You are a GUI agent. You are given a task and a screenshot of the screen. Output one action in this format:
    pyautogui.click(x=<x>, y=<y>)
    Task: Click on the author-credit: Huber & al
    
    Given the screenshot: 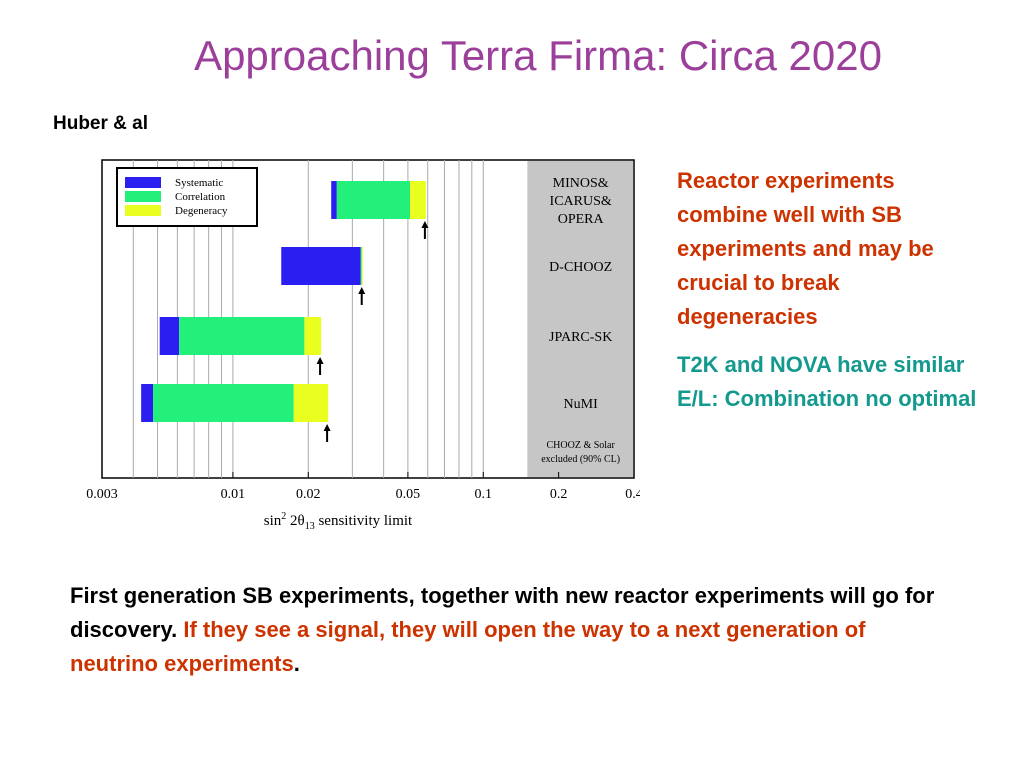 What is the action you would take?
    pyautogui.click(x=101, y=123)
    